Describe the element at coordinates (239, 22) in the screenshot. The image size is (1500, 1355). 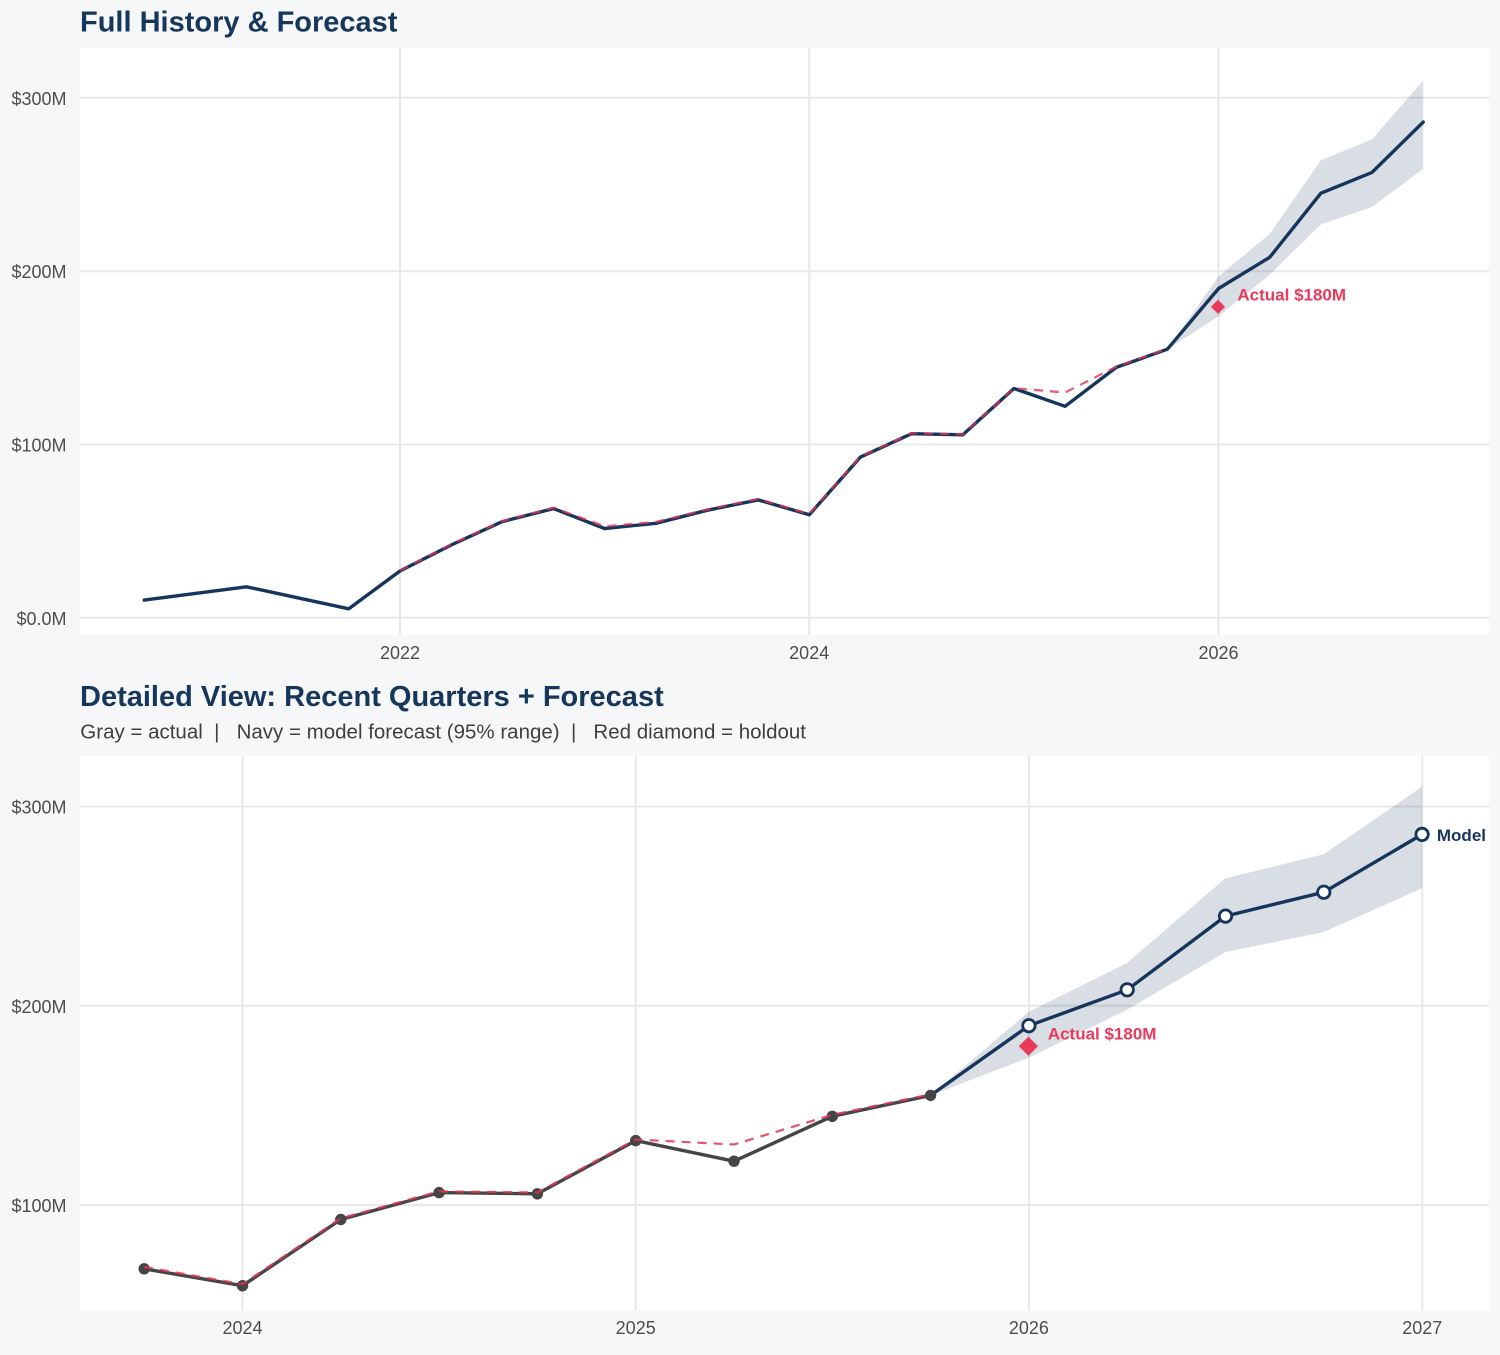
I see `svg-text: Full History & Forecast` at that location.